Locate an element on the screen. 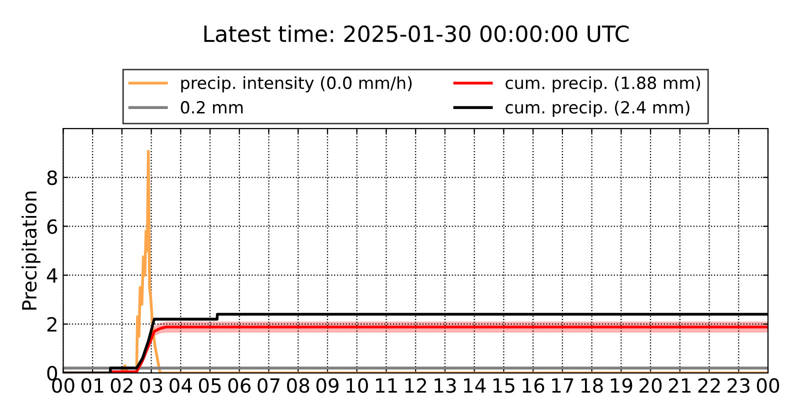 Image resolution: width=800 pixels, height=420 pixels. x-tick-label: 06 is located at coordinates (239, 385).